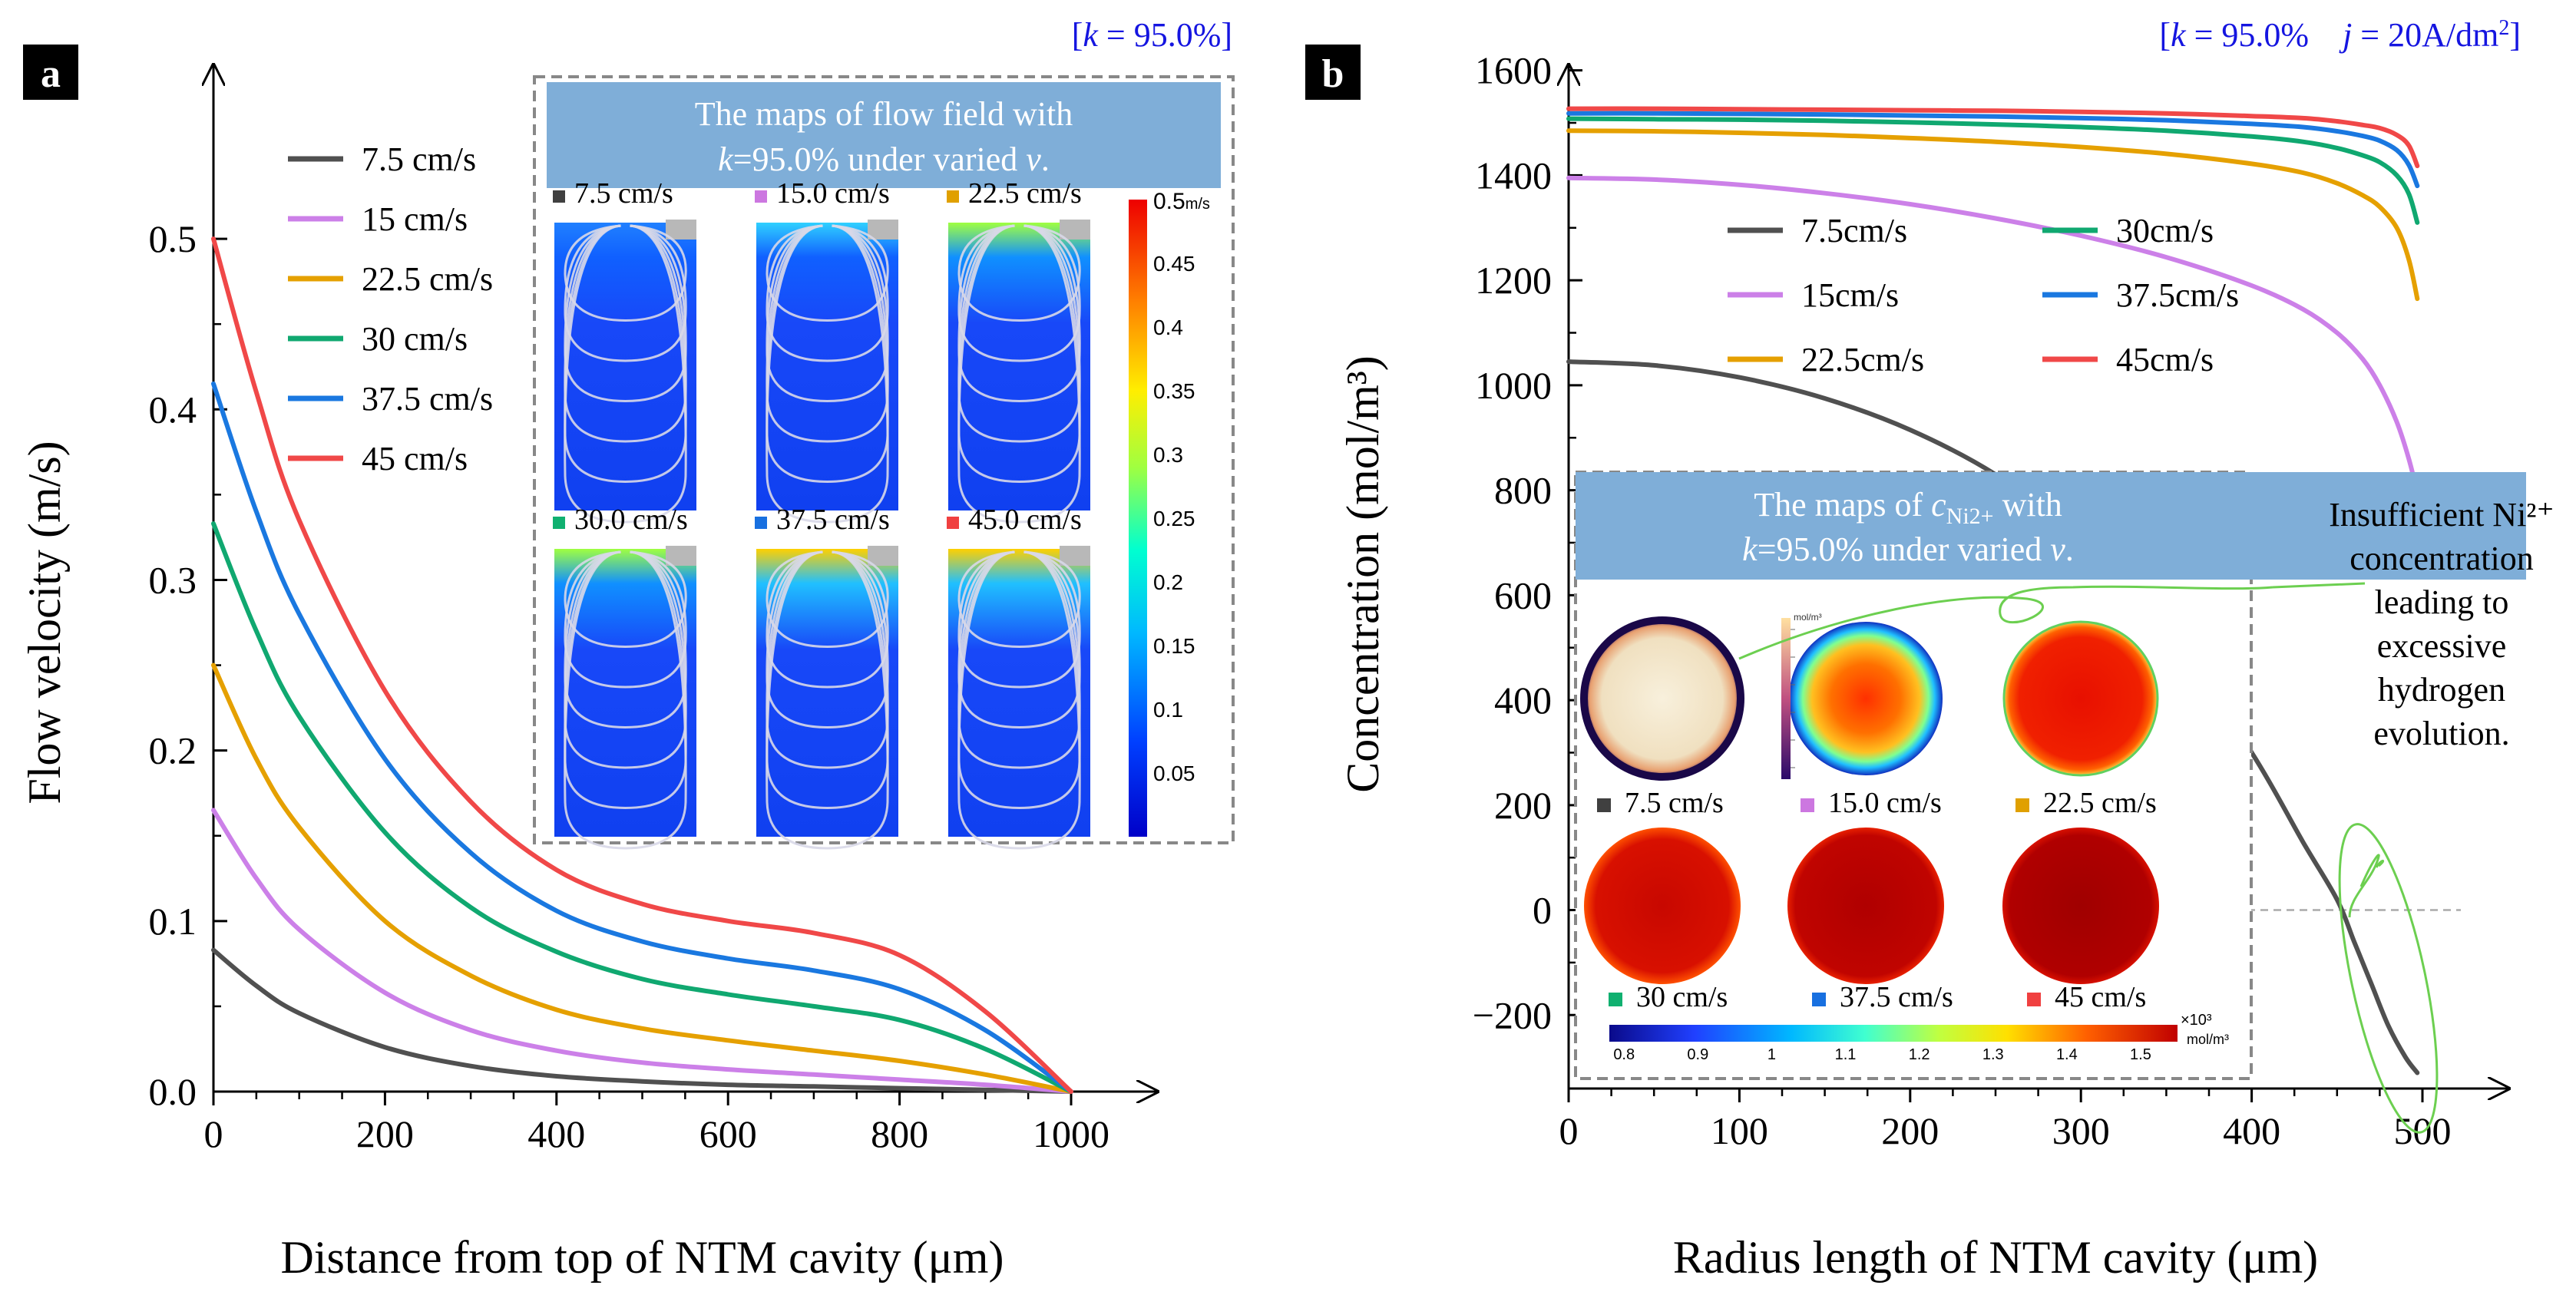  Describe the element at coordinates (2177, 295) in the screenshot. I see `chart-b-legend-label: 37.5cm/s` at that location.